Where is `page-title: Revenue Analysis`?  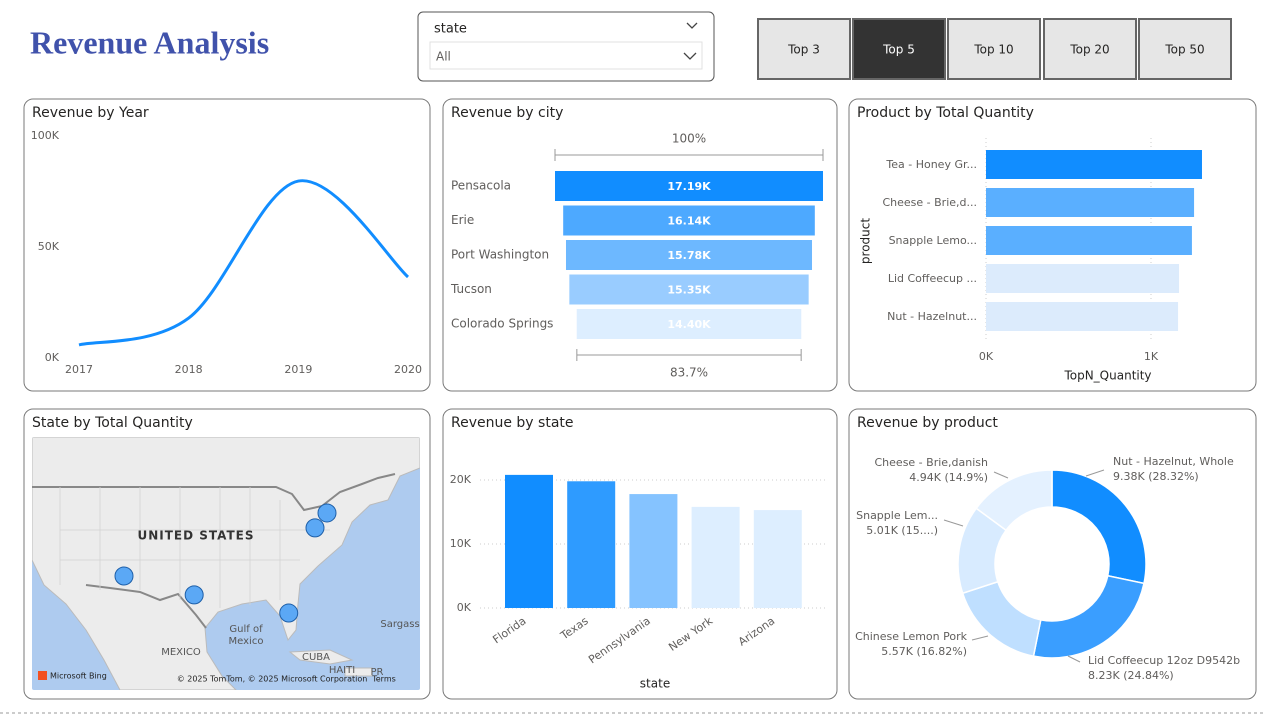
page-title: Revenue Analysis is located at coordinates (149, 42).